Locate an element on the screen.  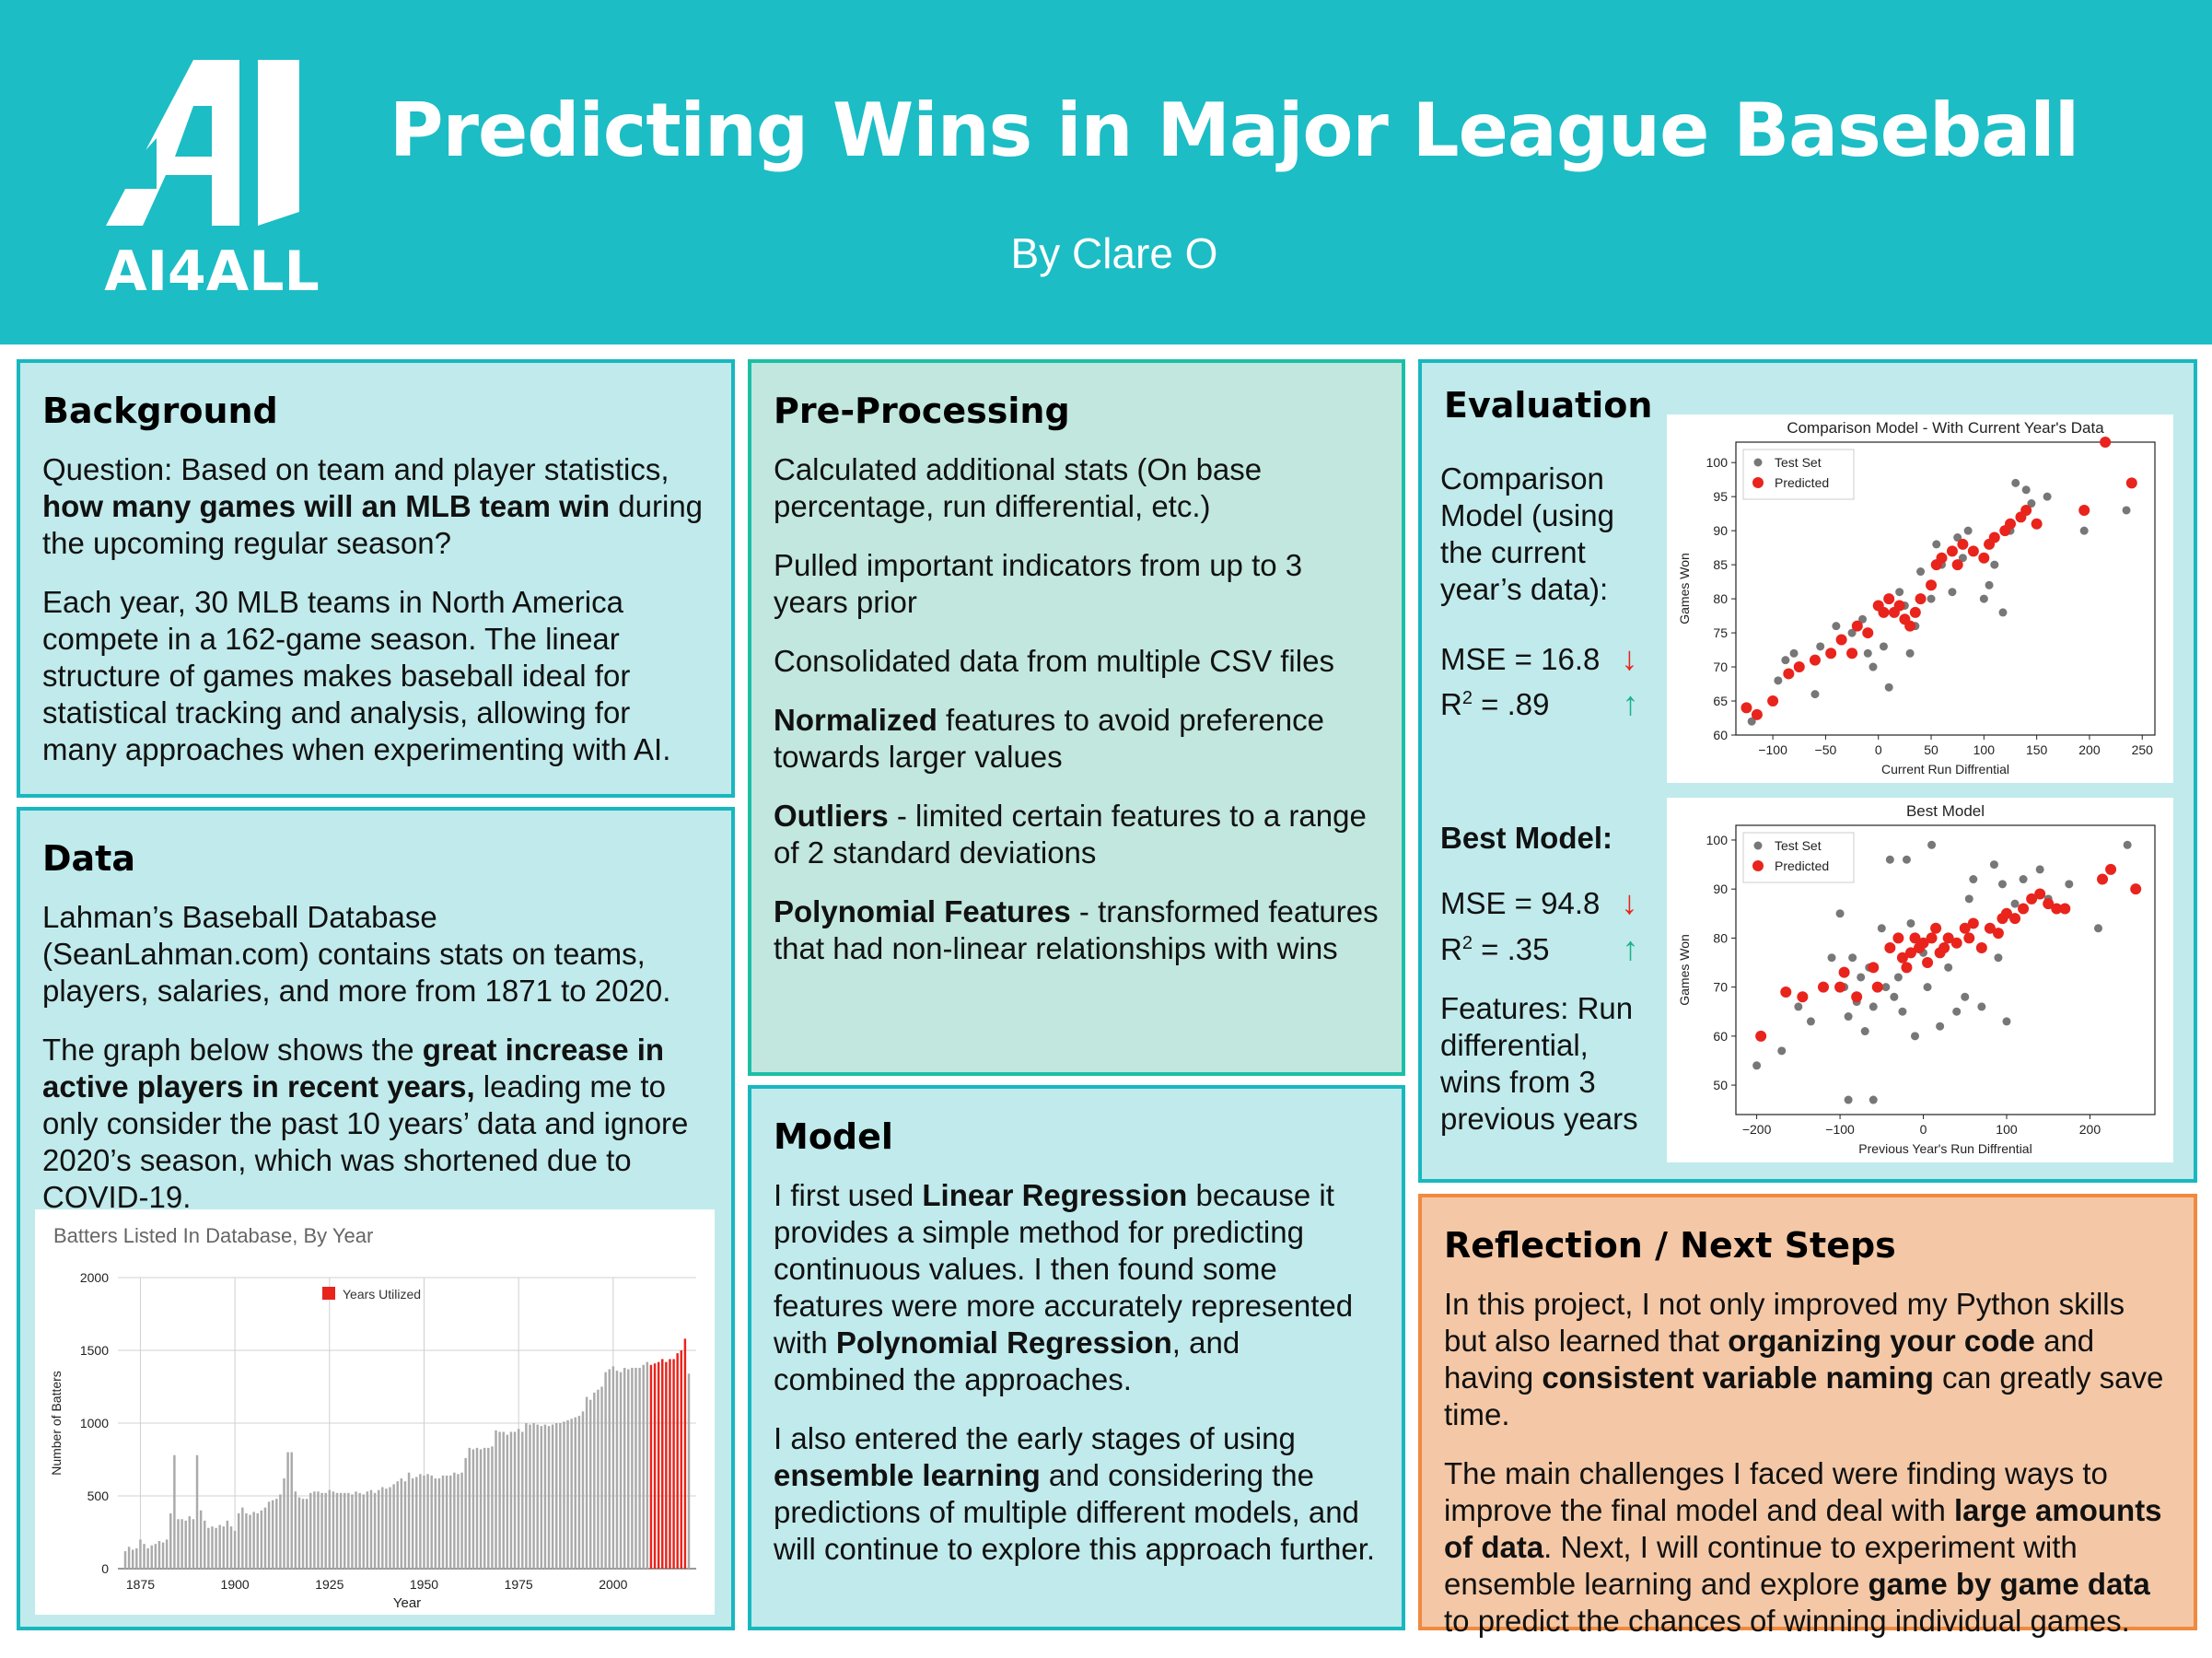
y-tick-label: 2000 is located at coordinates (95, 1277).